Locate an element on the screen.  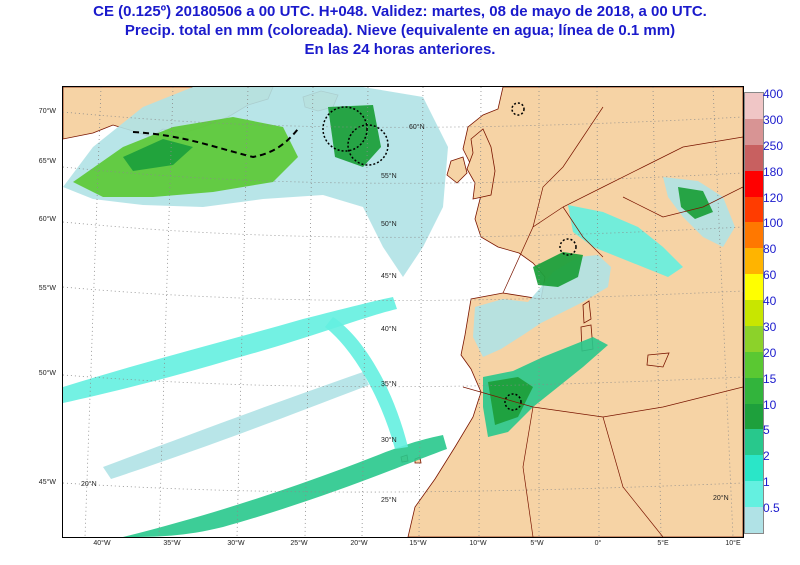
ireland-land is located at coordinates (457, 170).